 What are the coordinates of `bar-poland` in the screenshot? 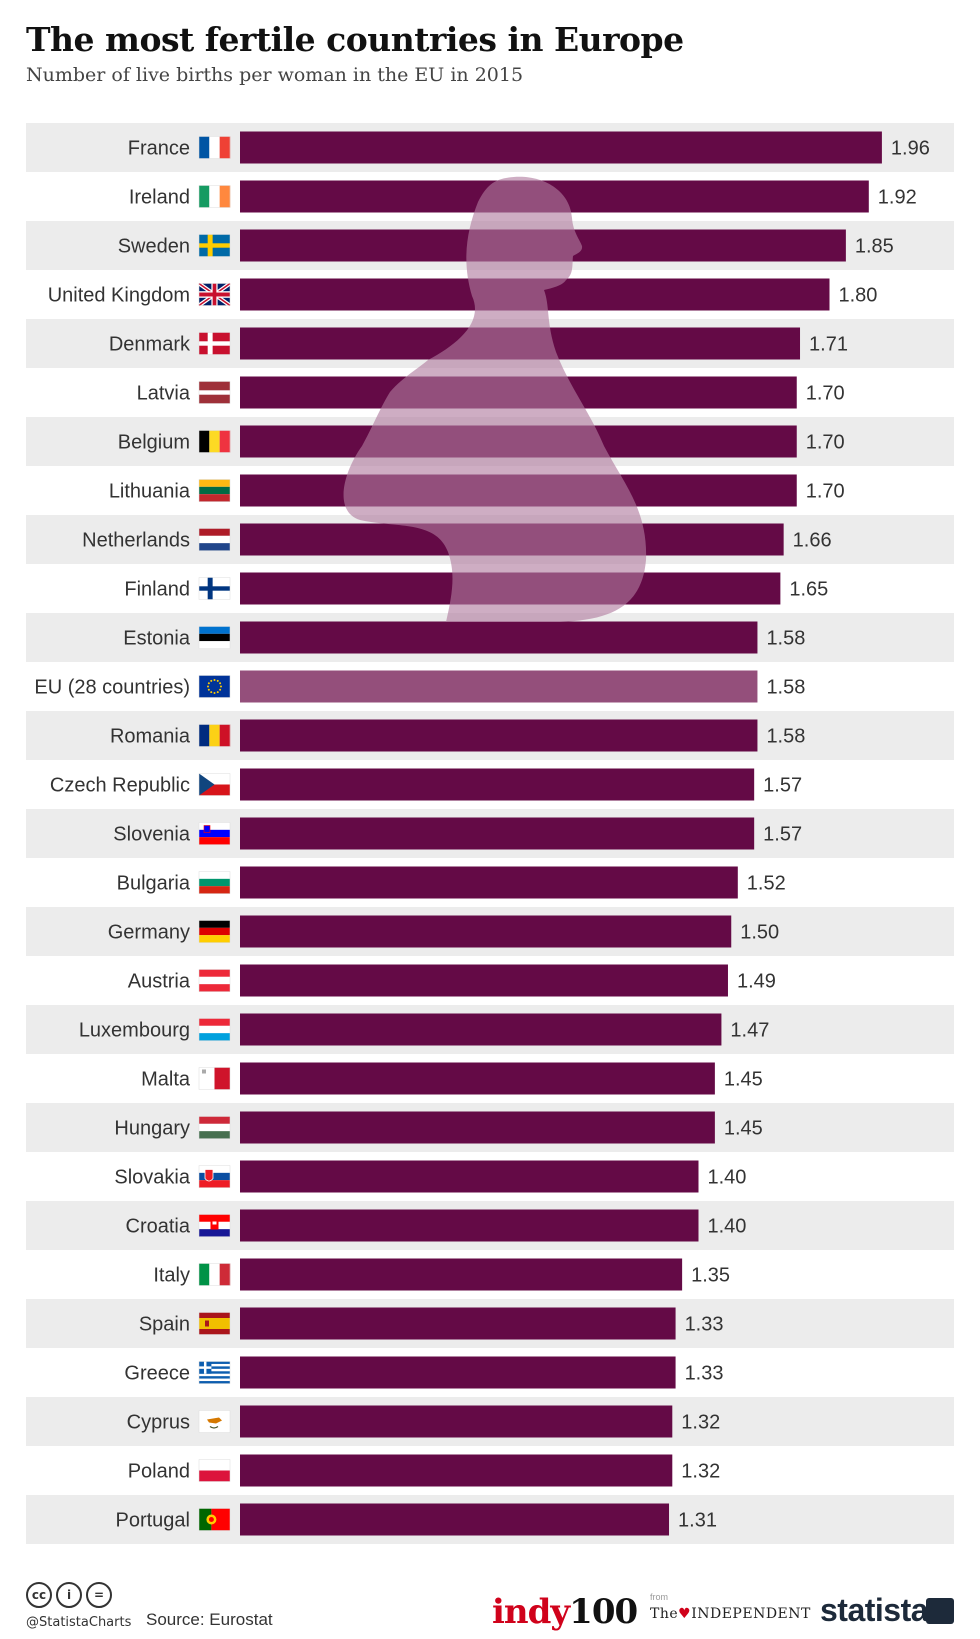 It's located at (456, 1470).